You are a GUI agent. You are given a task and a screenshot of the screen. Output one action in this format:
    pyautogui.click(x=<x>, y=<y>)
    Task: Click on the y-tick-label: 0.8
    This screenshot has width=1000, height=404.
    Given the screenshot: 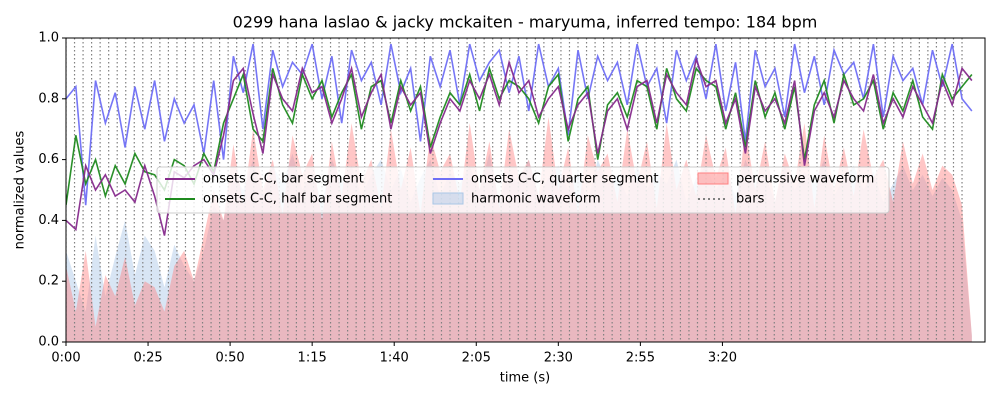 What is the action you would take?
    pyautogui.click(x=48, y=98)
    